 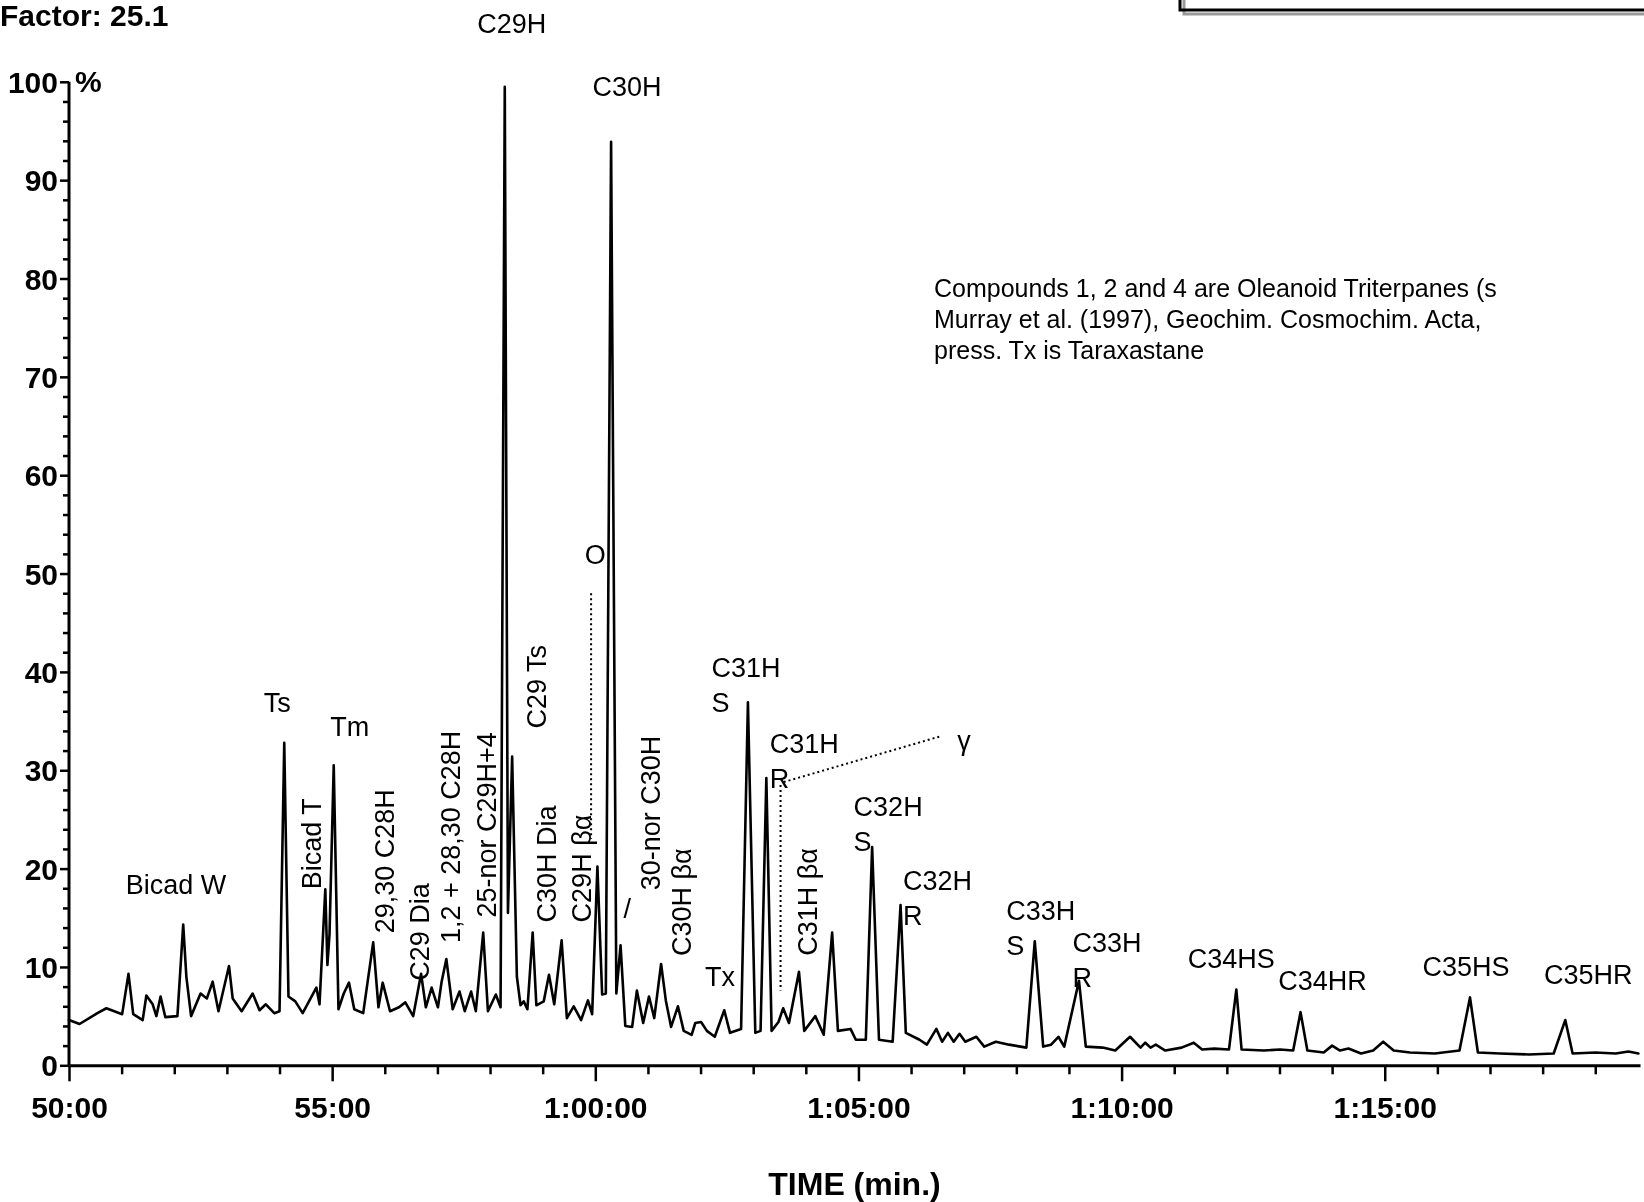 What do you see at coordinates (596, 1107) in the screenshot?
I see `x-tick-label: 1:00:00` at bounding box center [596, 1107].